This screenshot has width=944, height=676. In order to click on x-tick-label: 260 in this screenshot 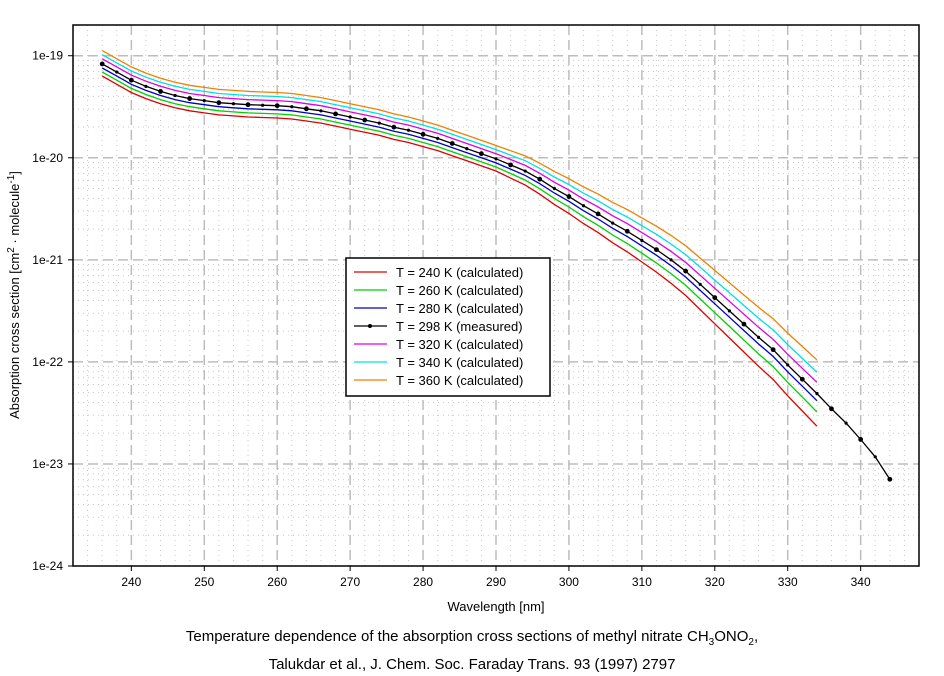, I will do `click(277, 582)`.